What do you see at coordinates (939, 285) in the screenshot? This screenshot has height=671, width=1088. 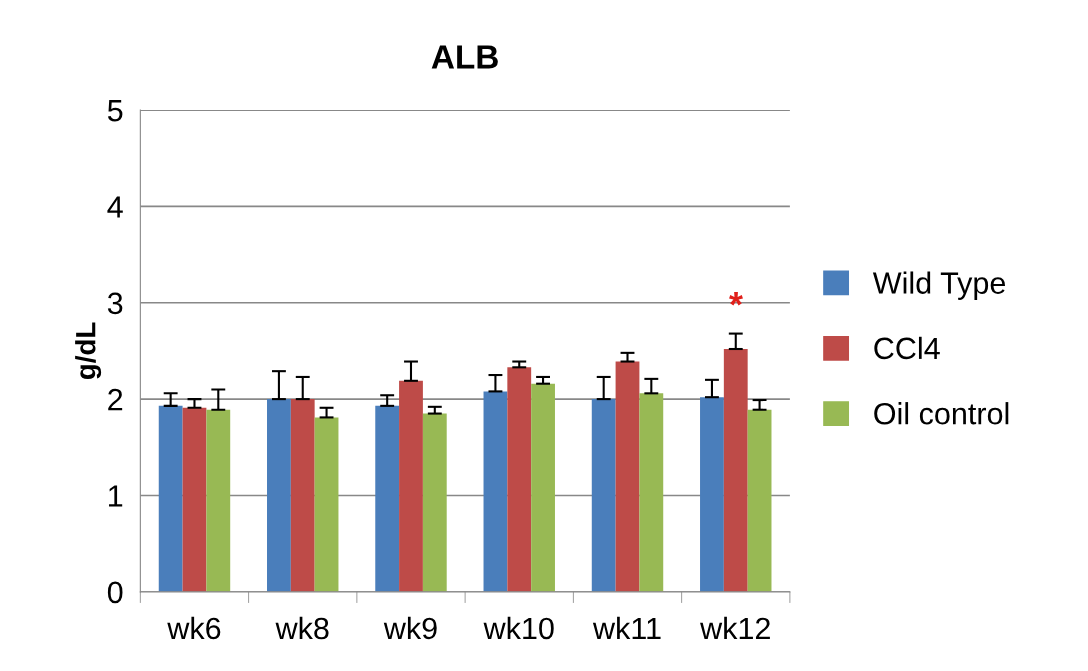 I see `legend-label: Wild Type` at bounding box center [939, 285].